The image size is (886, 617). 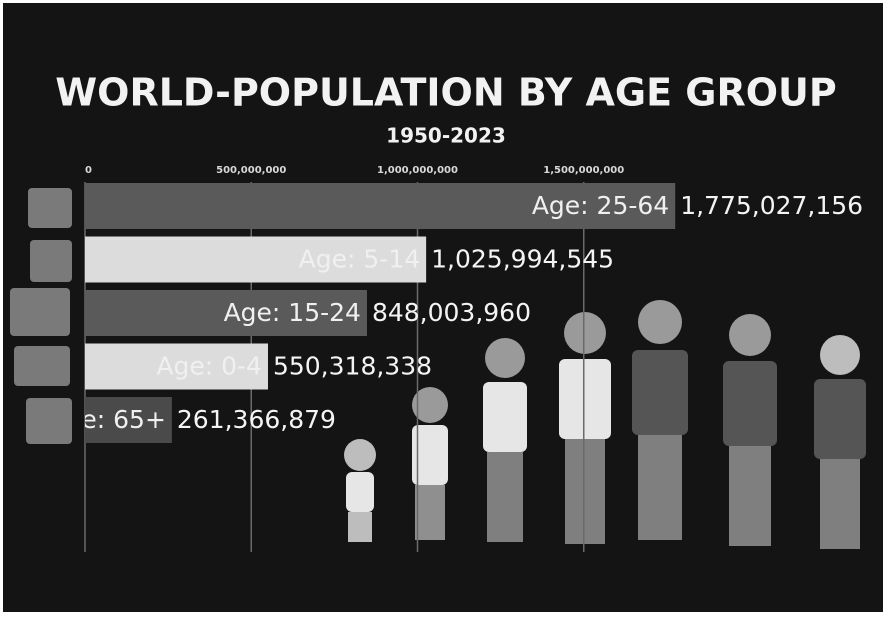 What do you see at coordinates (600, 205) in the screenshot?
I see `category-label: Age: 25-64` at bounding box center [600, 205].